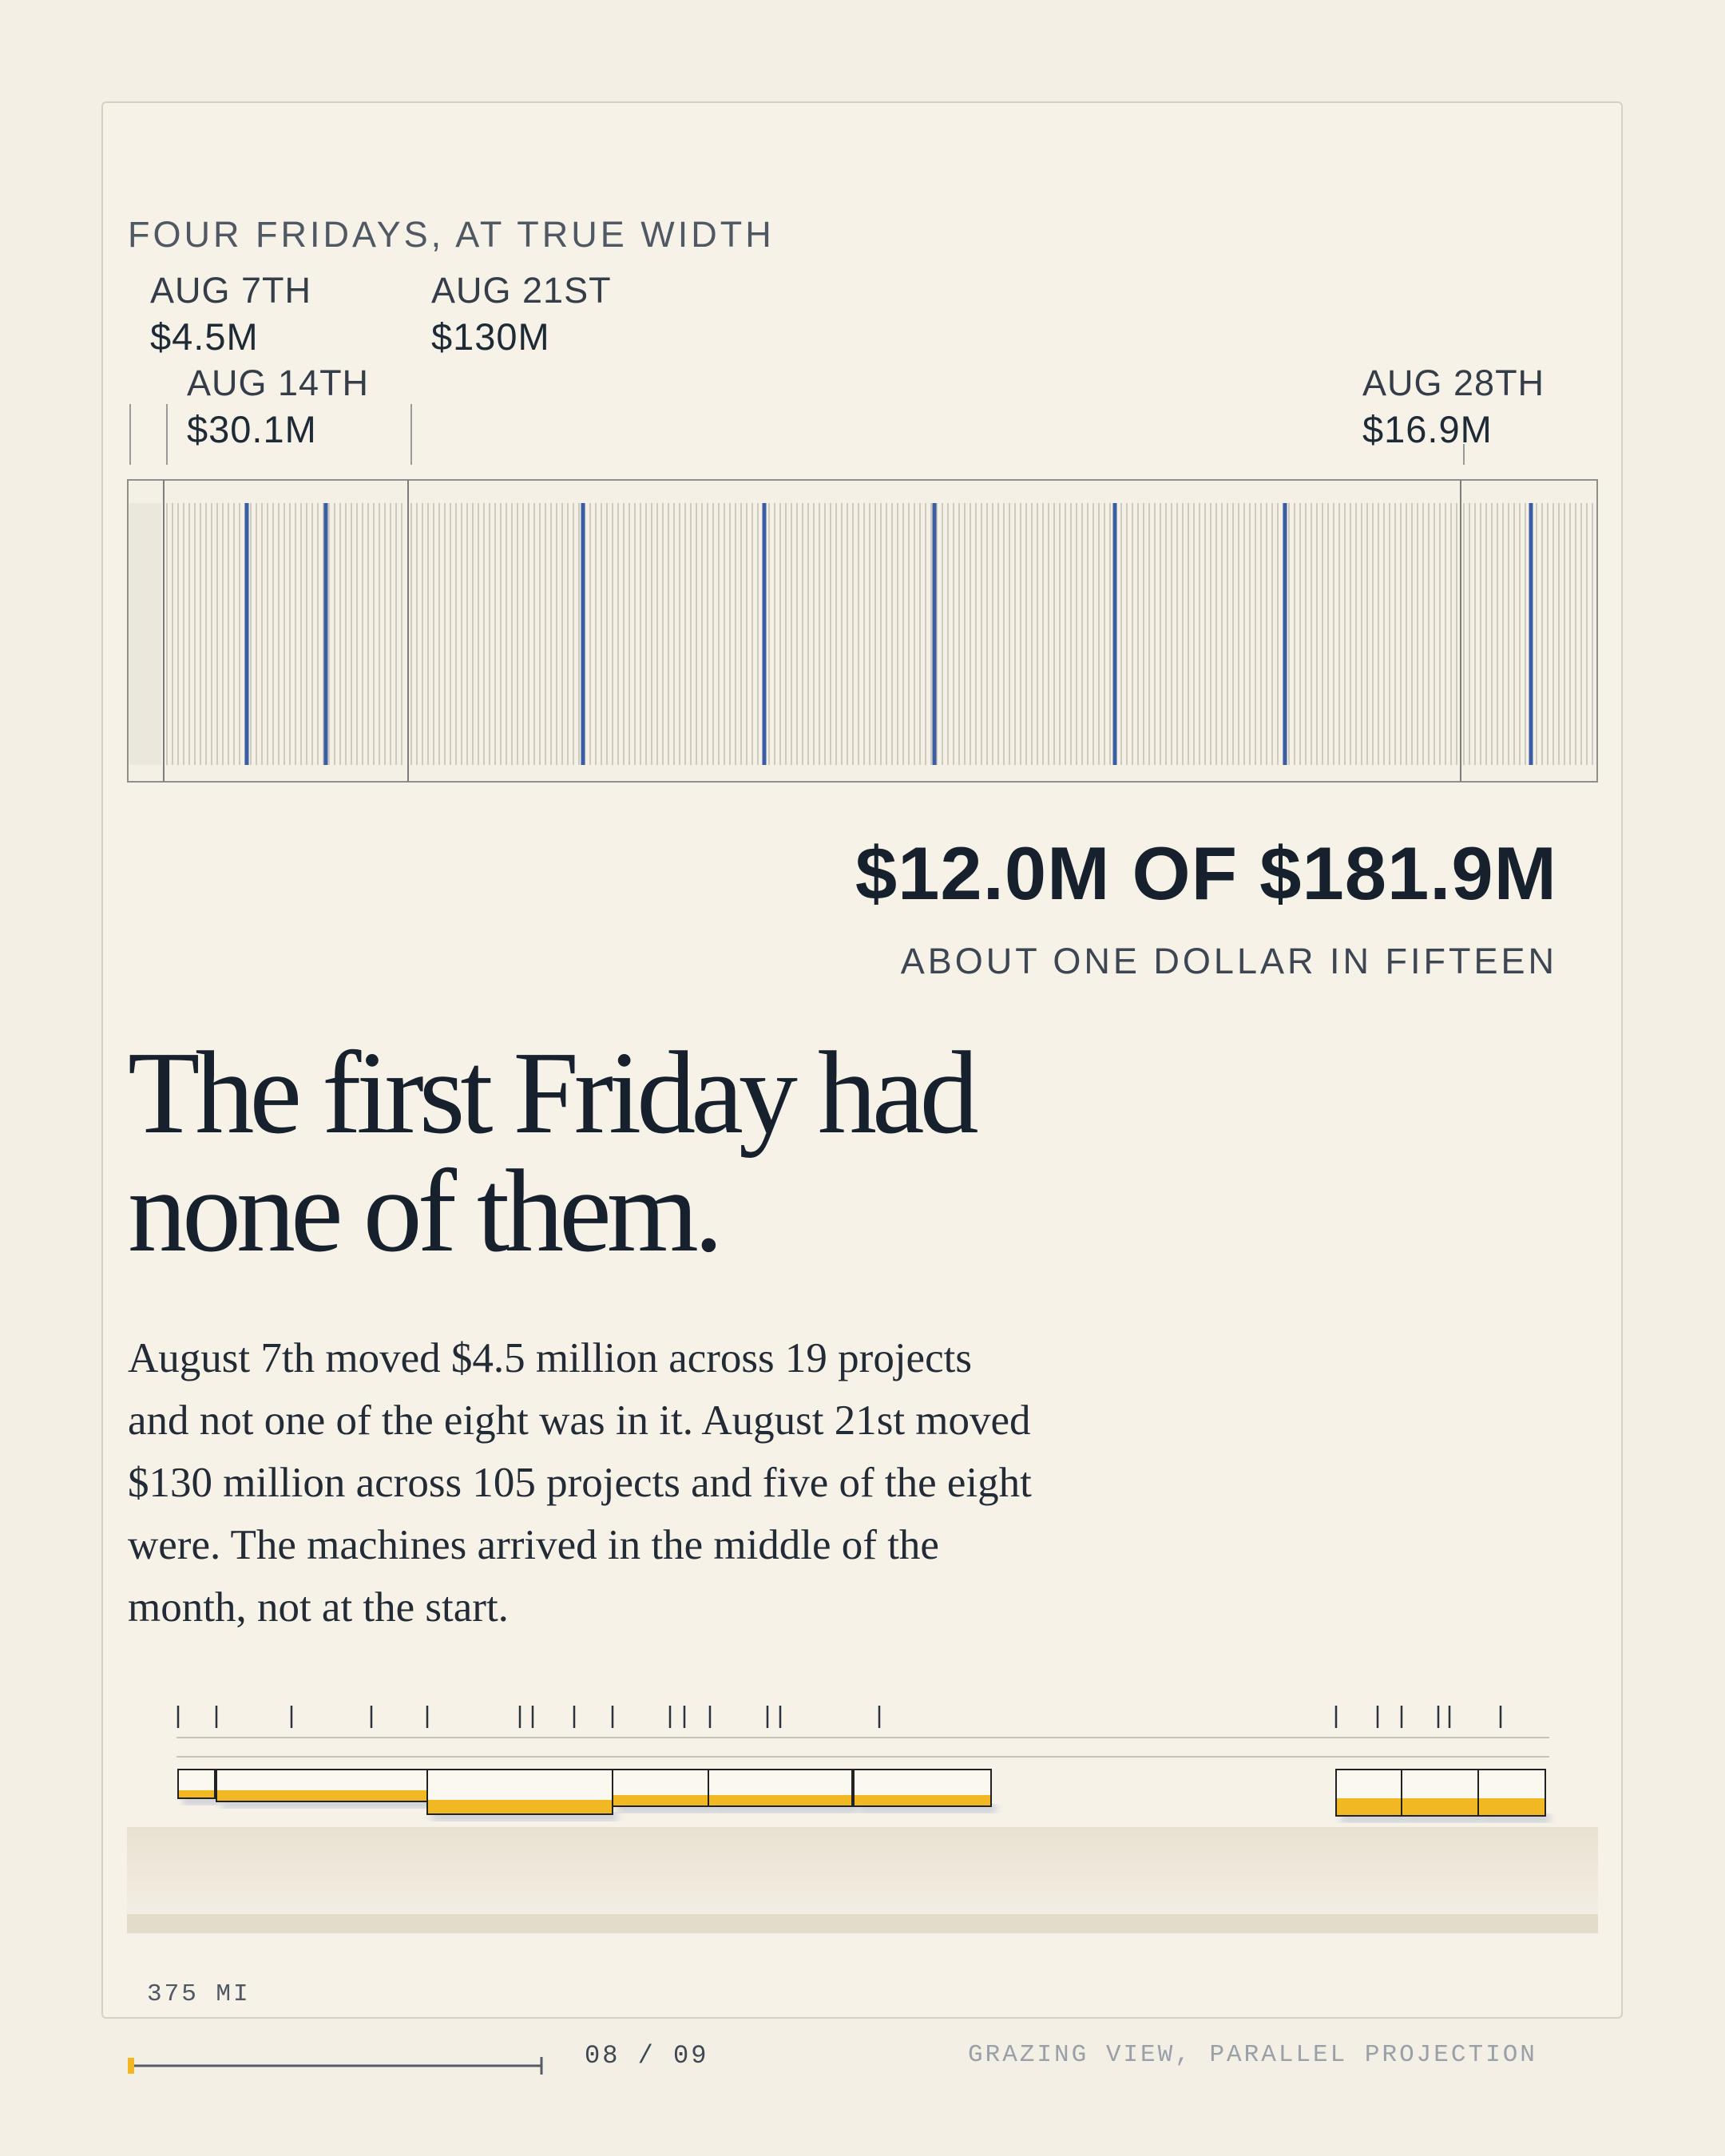 Image resolution: width=1725 pixels, height=2156 pixels. I want to click on project-ticks, so click(839, 1717).